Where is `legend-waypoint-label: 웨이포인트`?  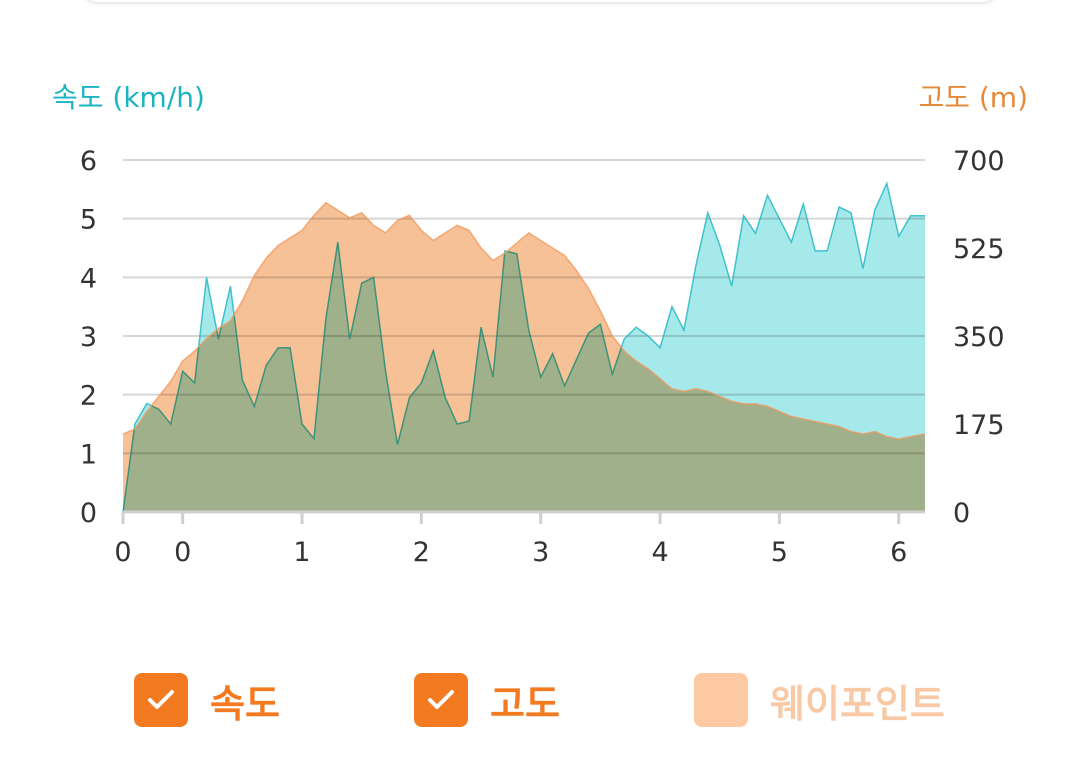
legend-waypoint-label: 웨이포인트 is located at coordinates (857, 703).